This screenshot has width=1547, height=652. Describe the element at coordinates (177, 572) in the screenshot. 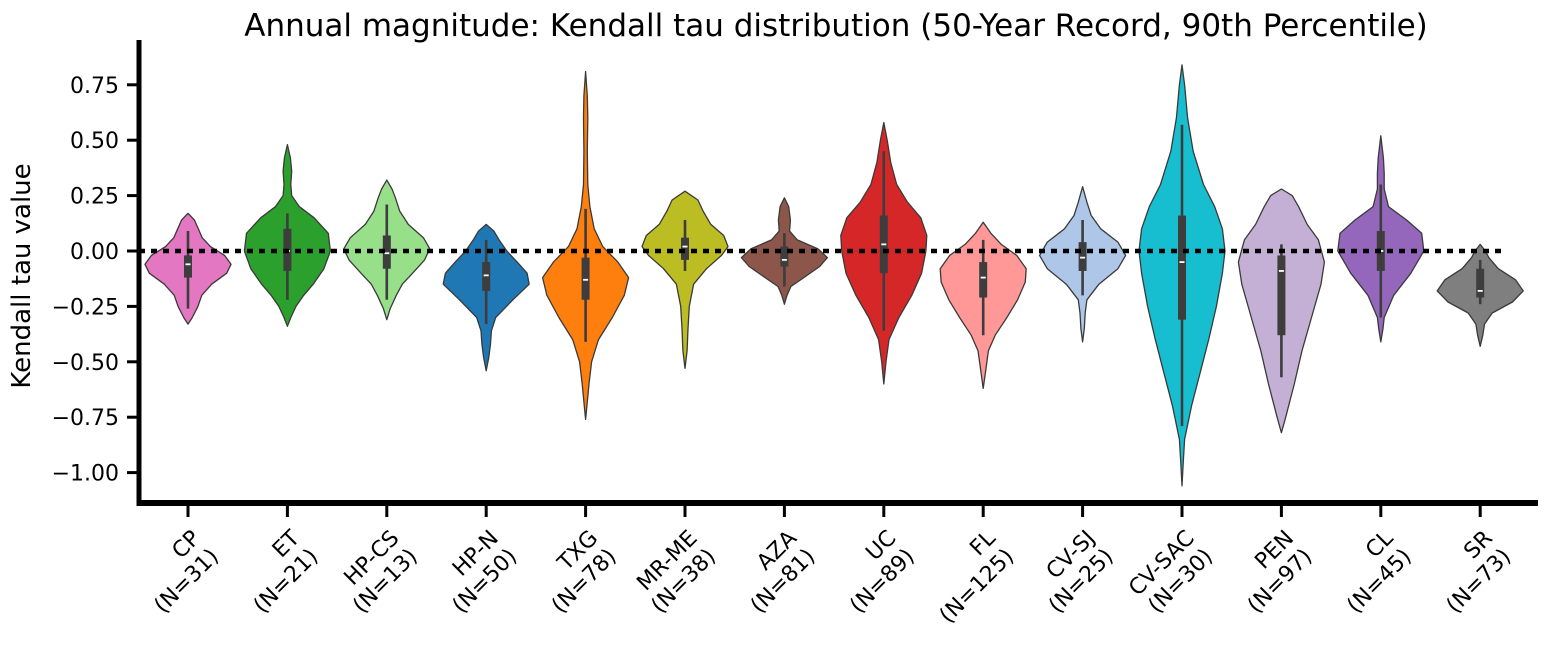

I see `x-tick-label: CP(N=31)` at that location.